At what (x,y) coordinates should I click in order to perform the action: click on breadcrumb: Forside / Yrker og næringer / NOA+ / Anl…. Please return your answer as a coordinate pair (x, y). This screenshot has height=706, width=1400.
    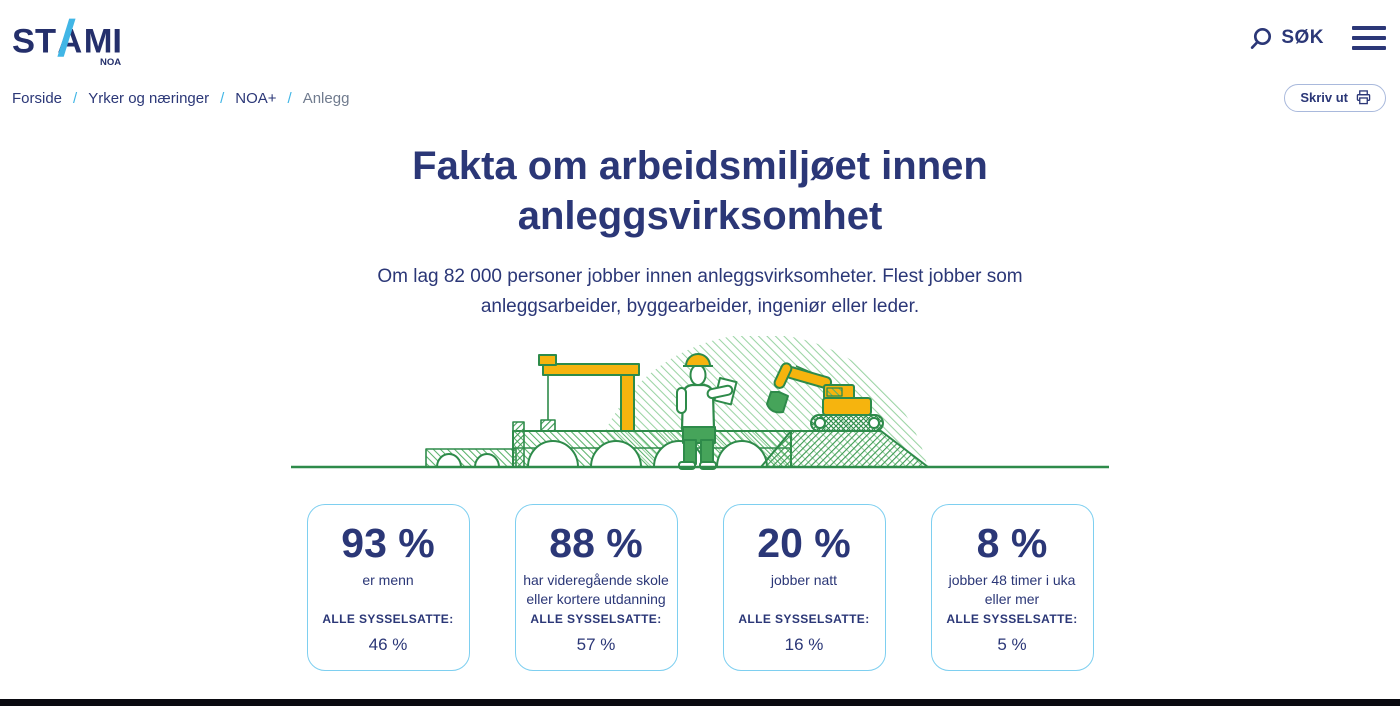
    Looking at the image, I should click on (180, 98).